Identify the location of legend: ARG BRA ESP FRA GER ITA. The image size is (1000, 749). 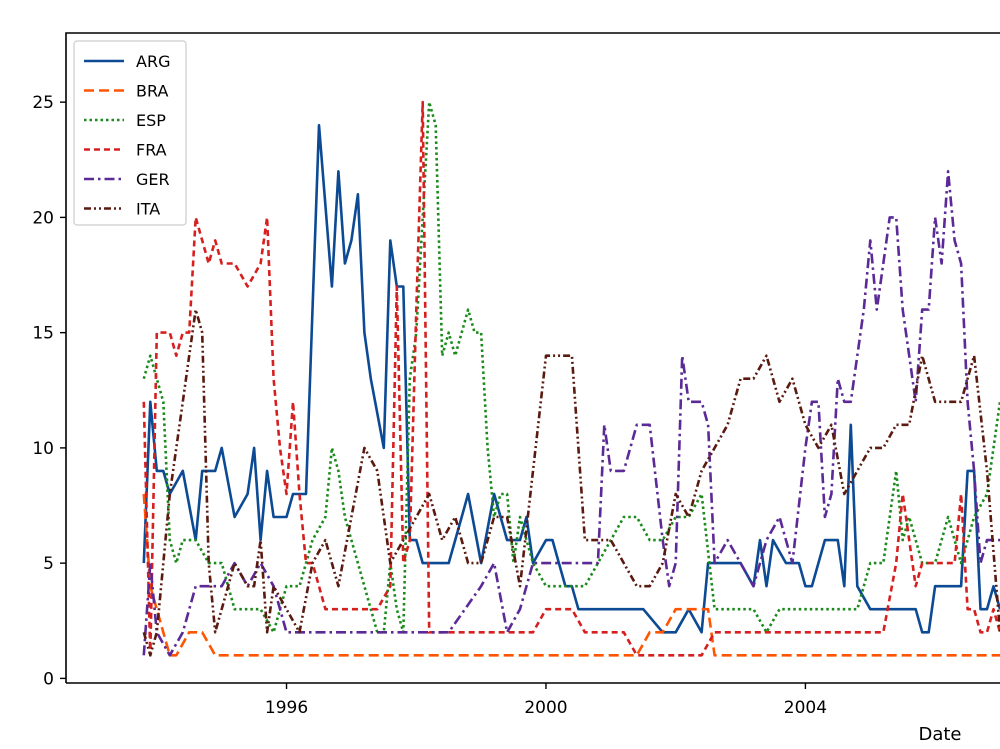
(130, 133).